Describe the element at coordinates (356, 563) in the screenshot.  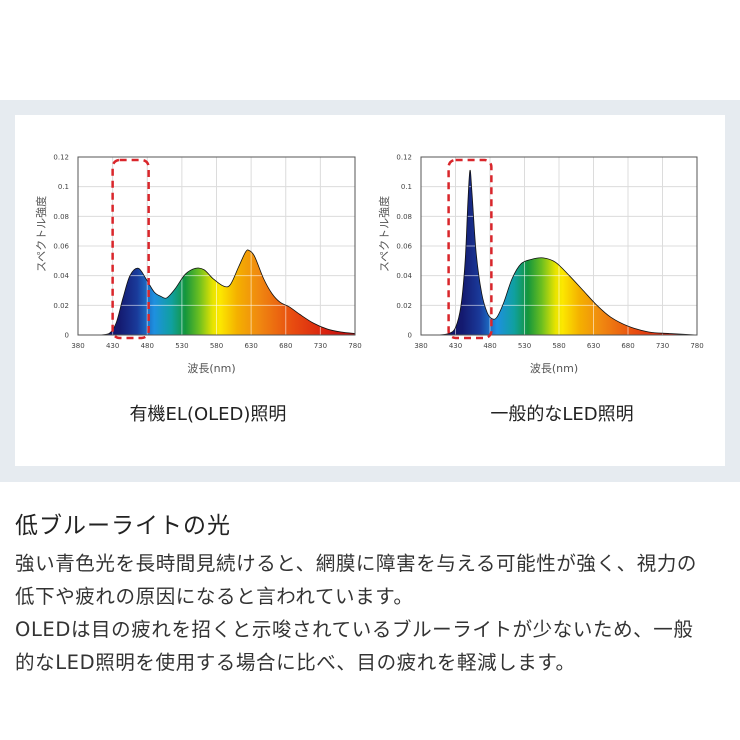
I see `body-line: 強い青色光を長時間見続けると、網膜に障害を与える可能性が強く、視力の` at that location.